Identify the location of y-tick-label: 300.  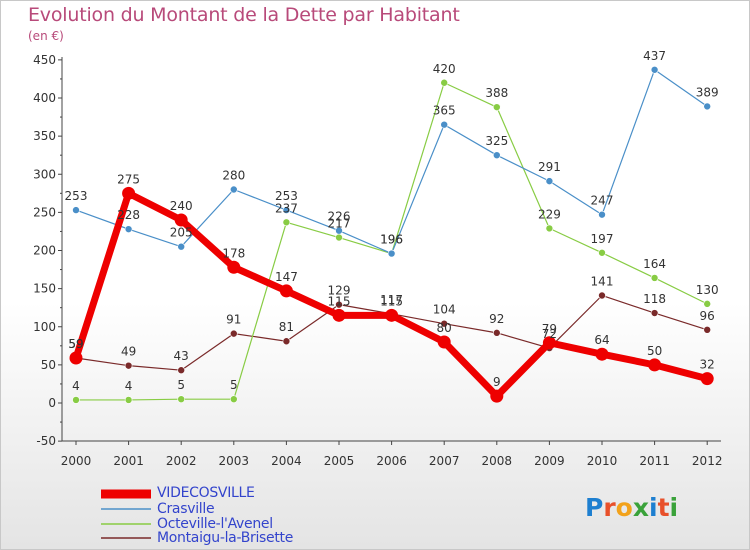
(44, 174).